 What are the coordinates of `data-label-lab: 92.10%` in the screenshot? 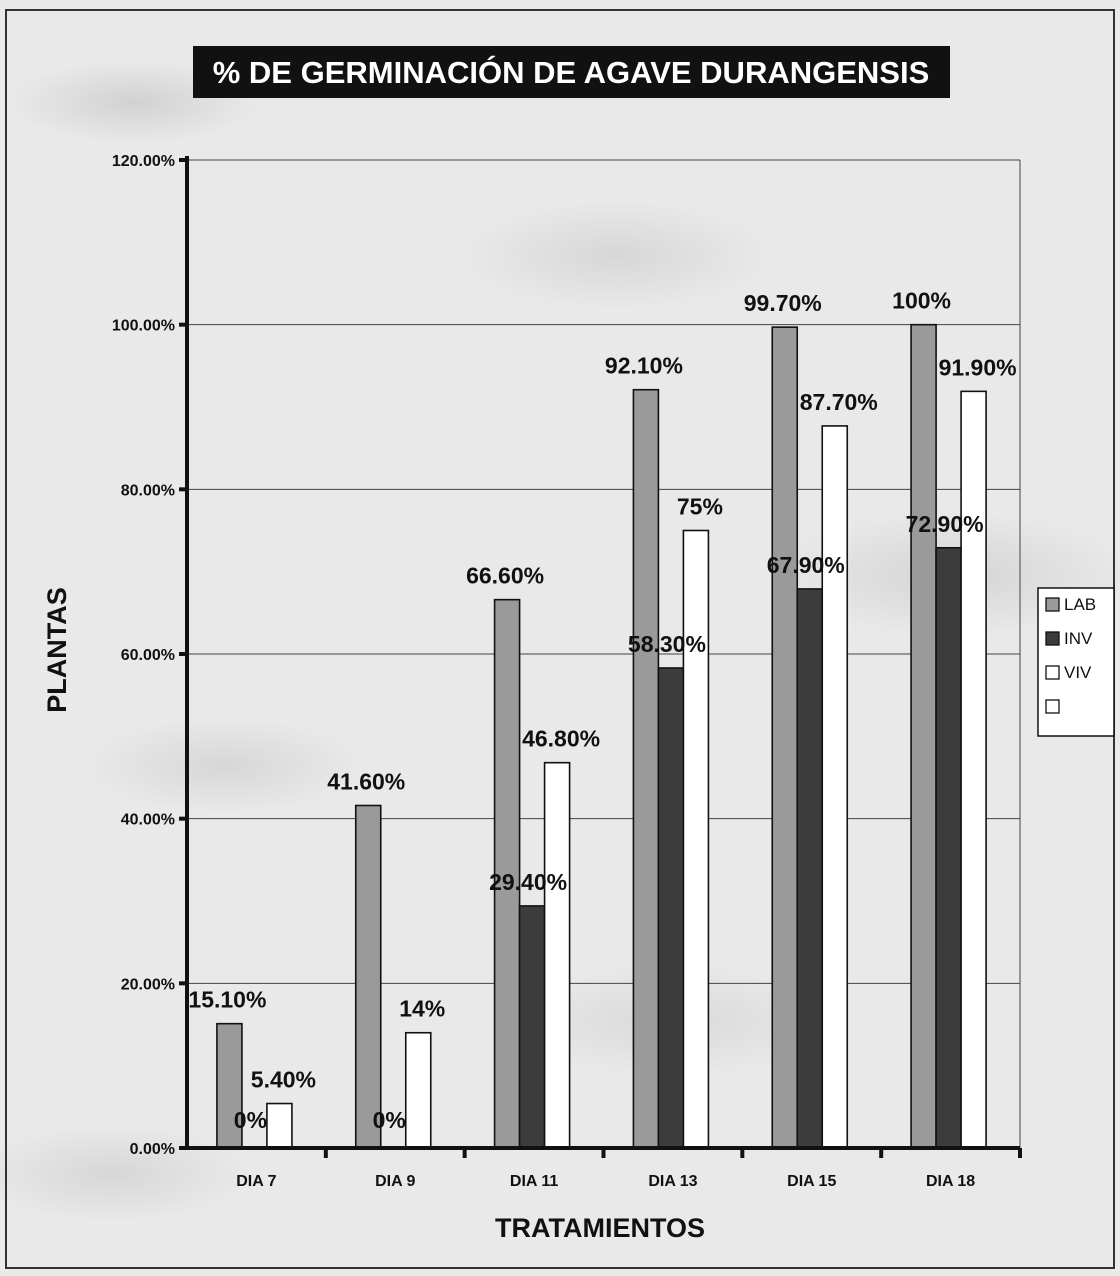 It's located at (644, 366).